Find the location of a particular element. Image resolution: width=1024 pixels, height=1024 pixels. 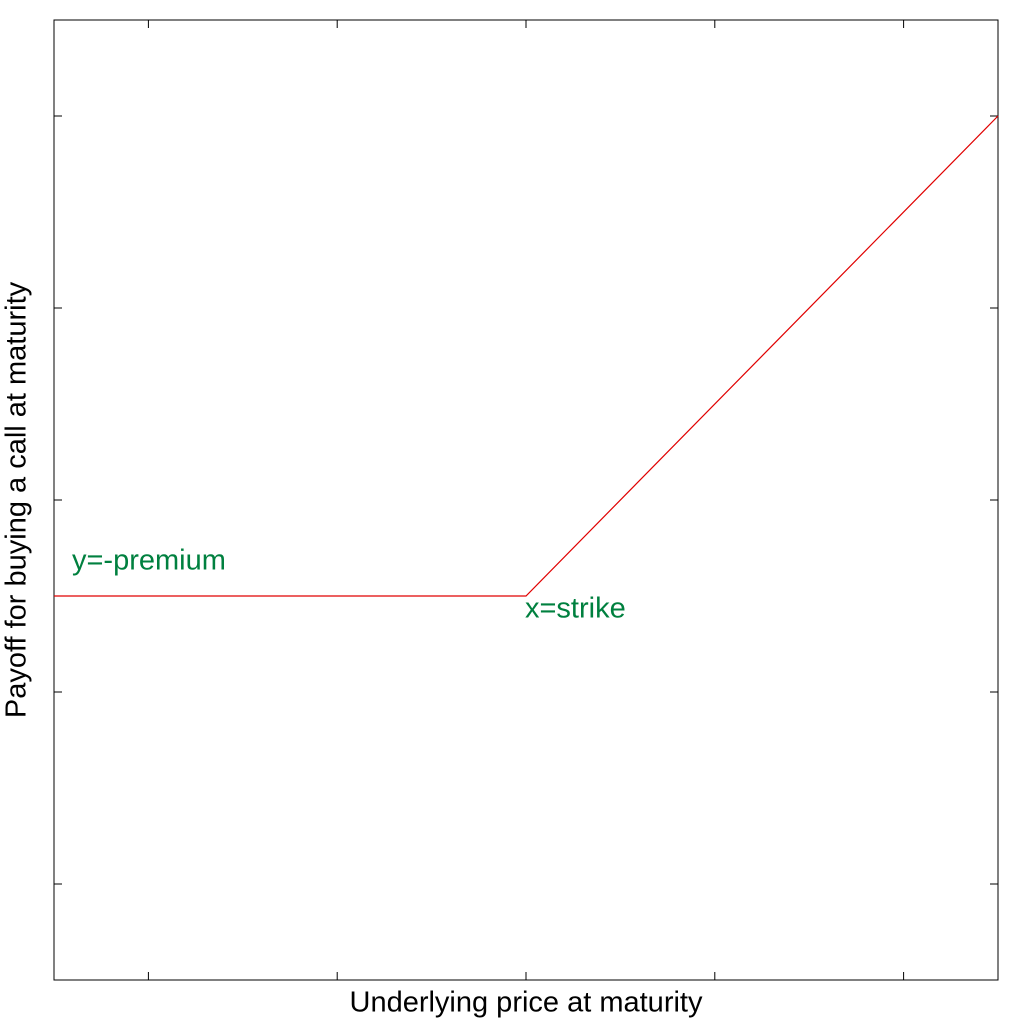

y-axis-label: Payoff for buying a call at maturity is located at coordinates (17, 499).